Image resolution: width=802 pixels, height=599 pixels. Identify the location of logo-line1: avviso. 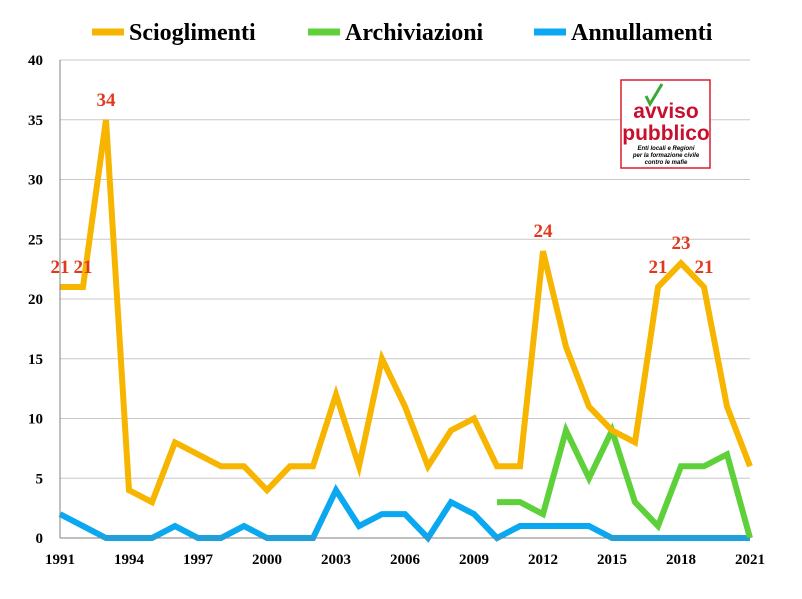
(665, 111).